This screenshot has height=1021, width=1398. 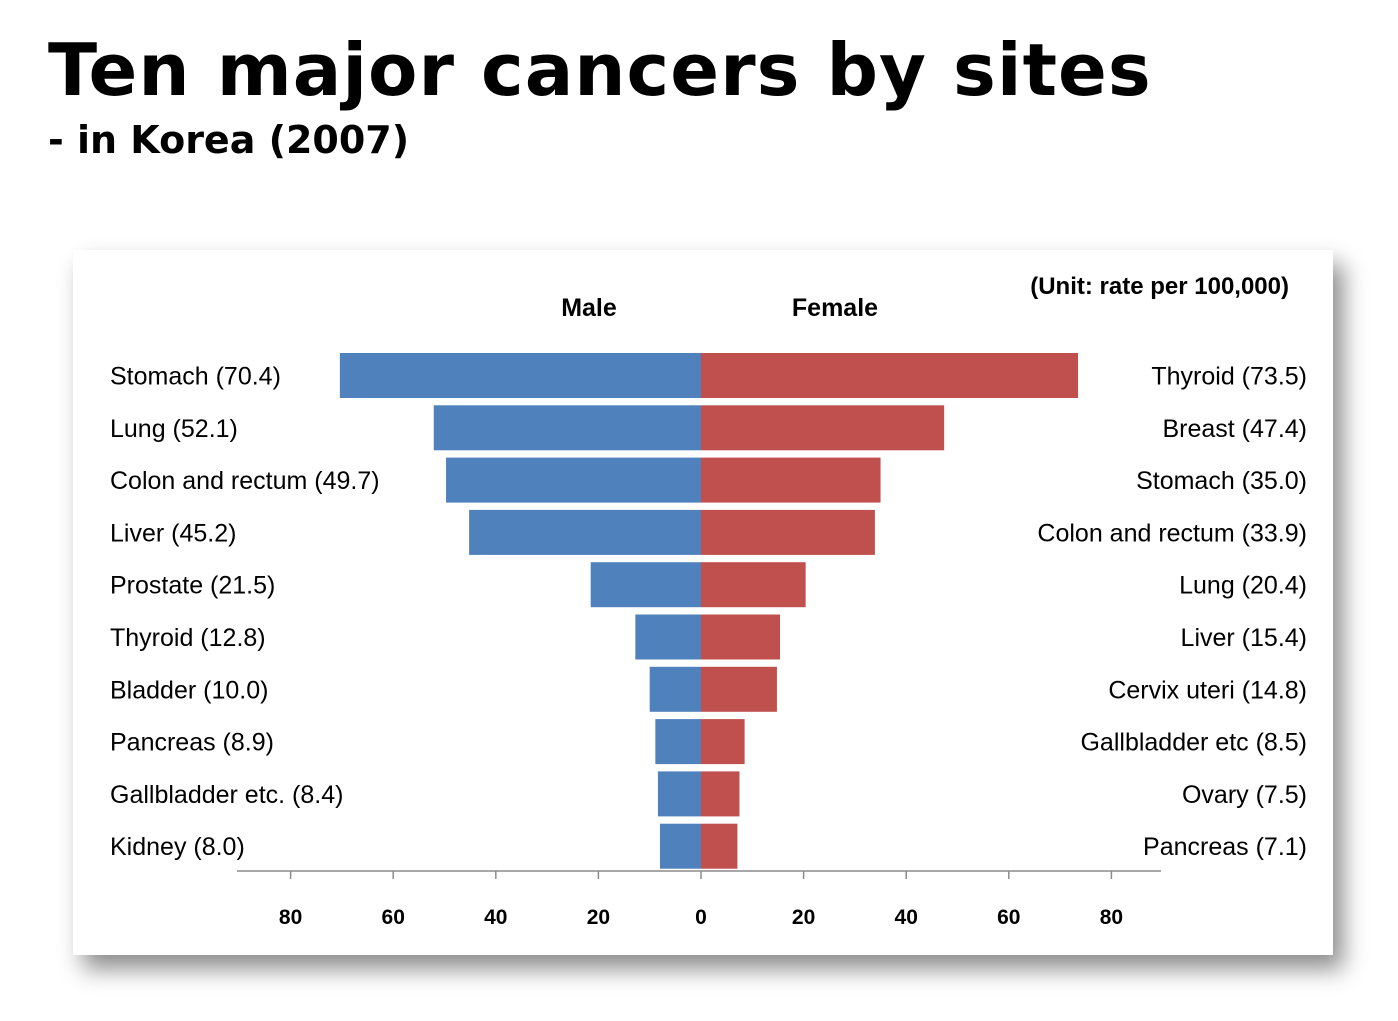 I want to click on male-label-5: Prostate (21.5), so click(x=192, y=586).